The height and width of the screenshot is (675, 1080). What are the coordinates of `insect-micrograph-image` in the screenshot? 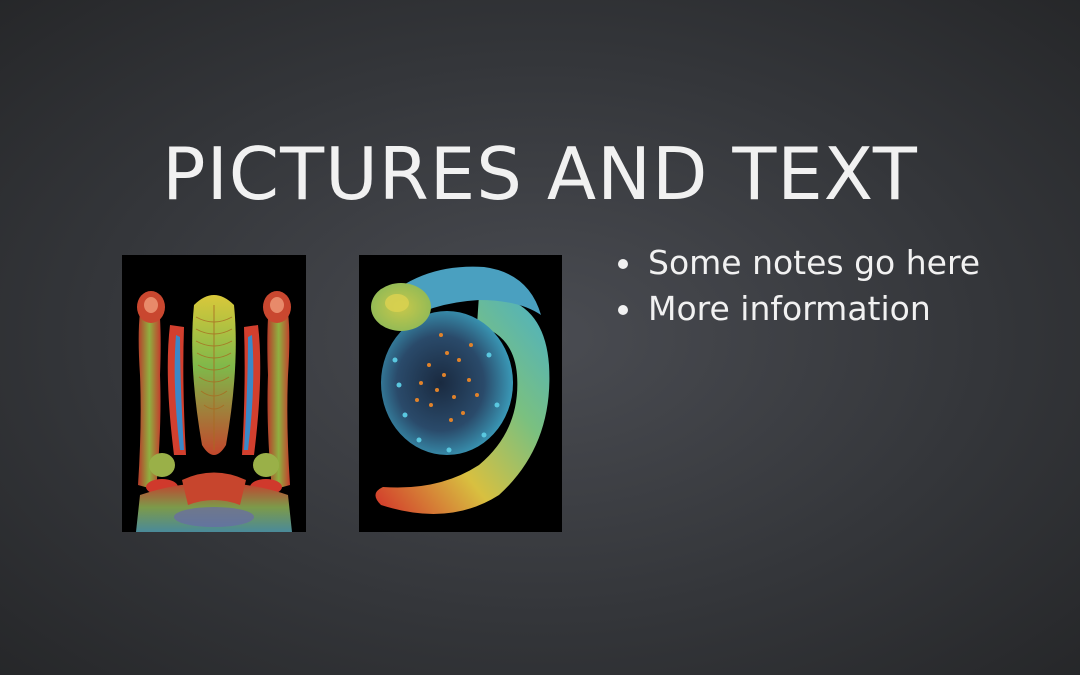 It's located at (214, 393).